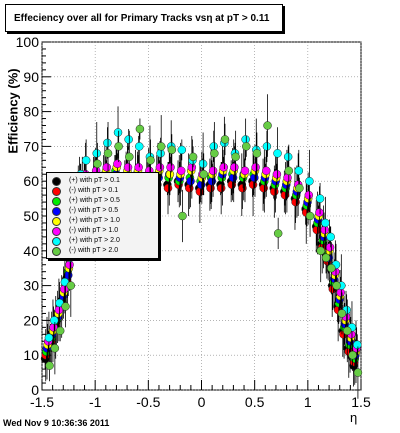 This screenshot has width=400, height=433. I want to click on x-tick-label: 1, so click(308, 402).